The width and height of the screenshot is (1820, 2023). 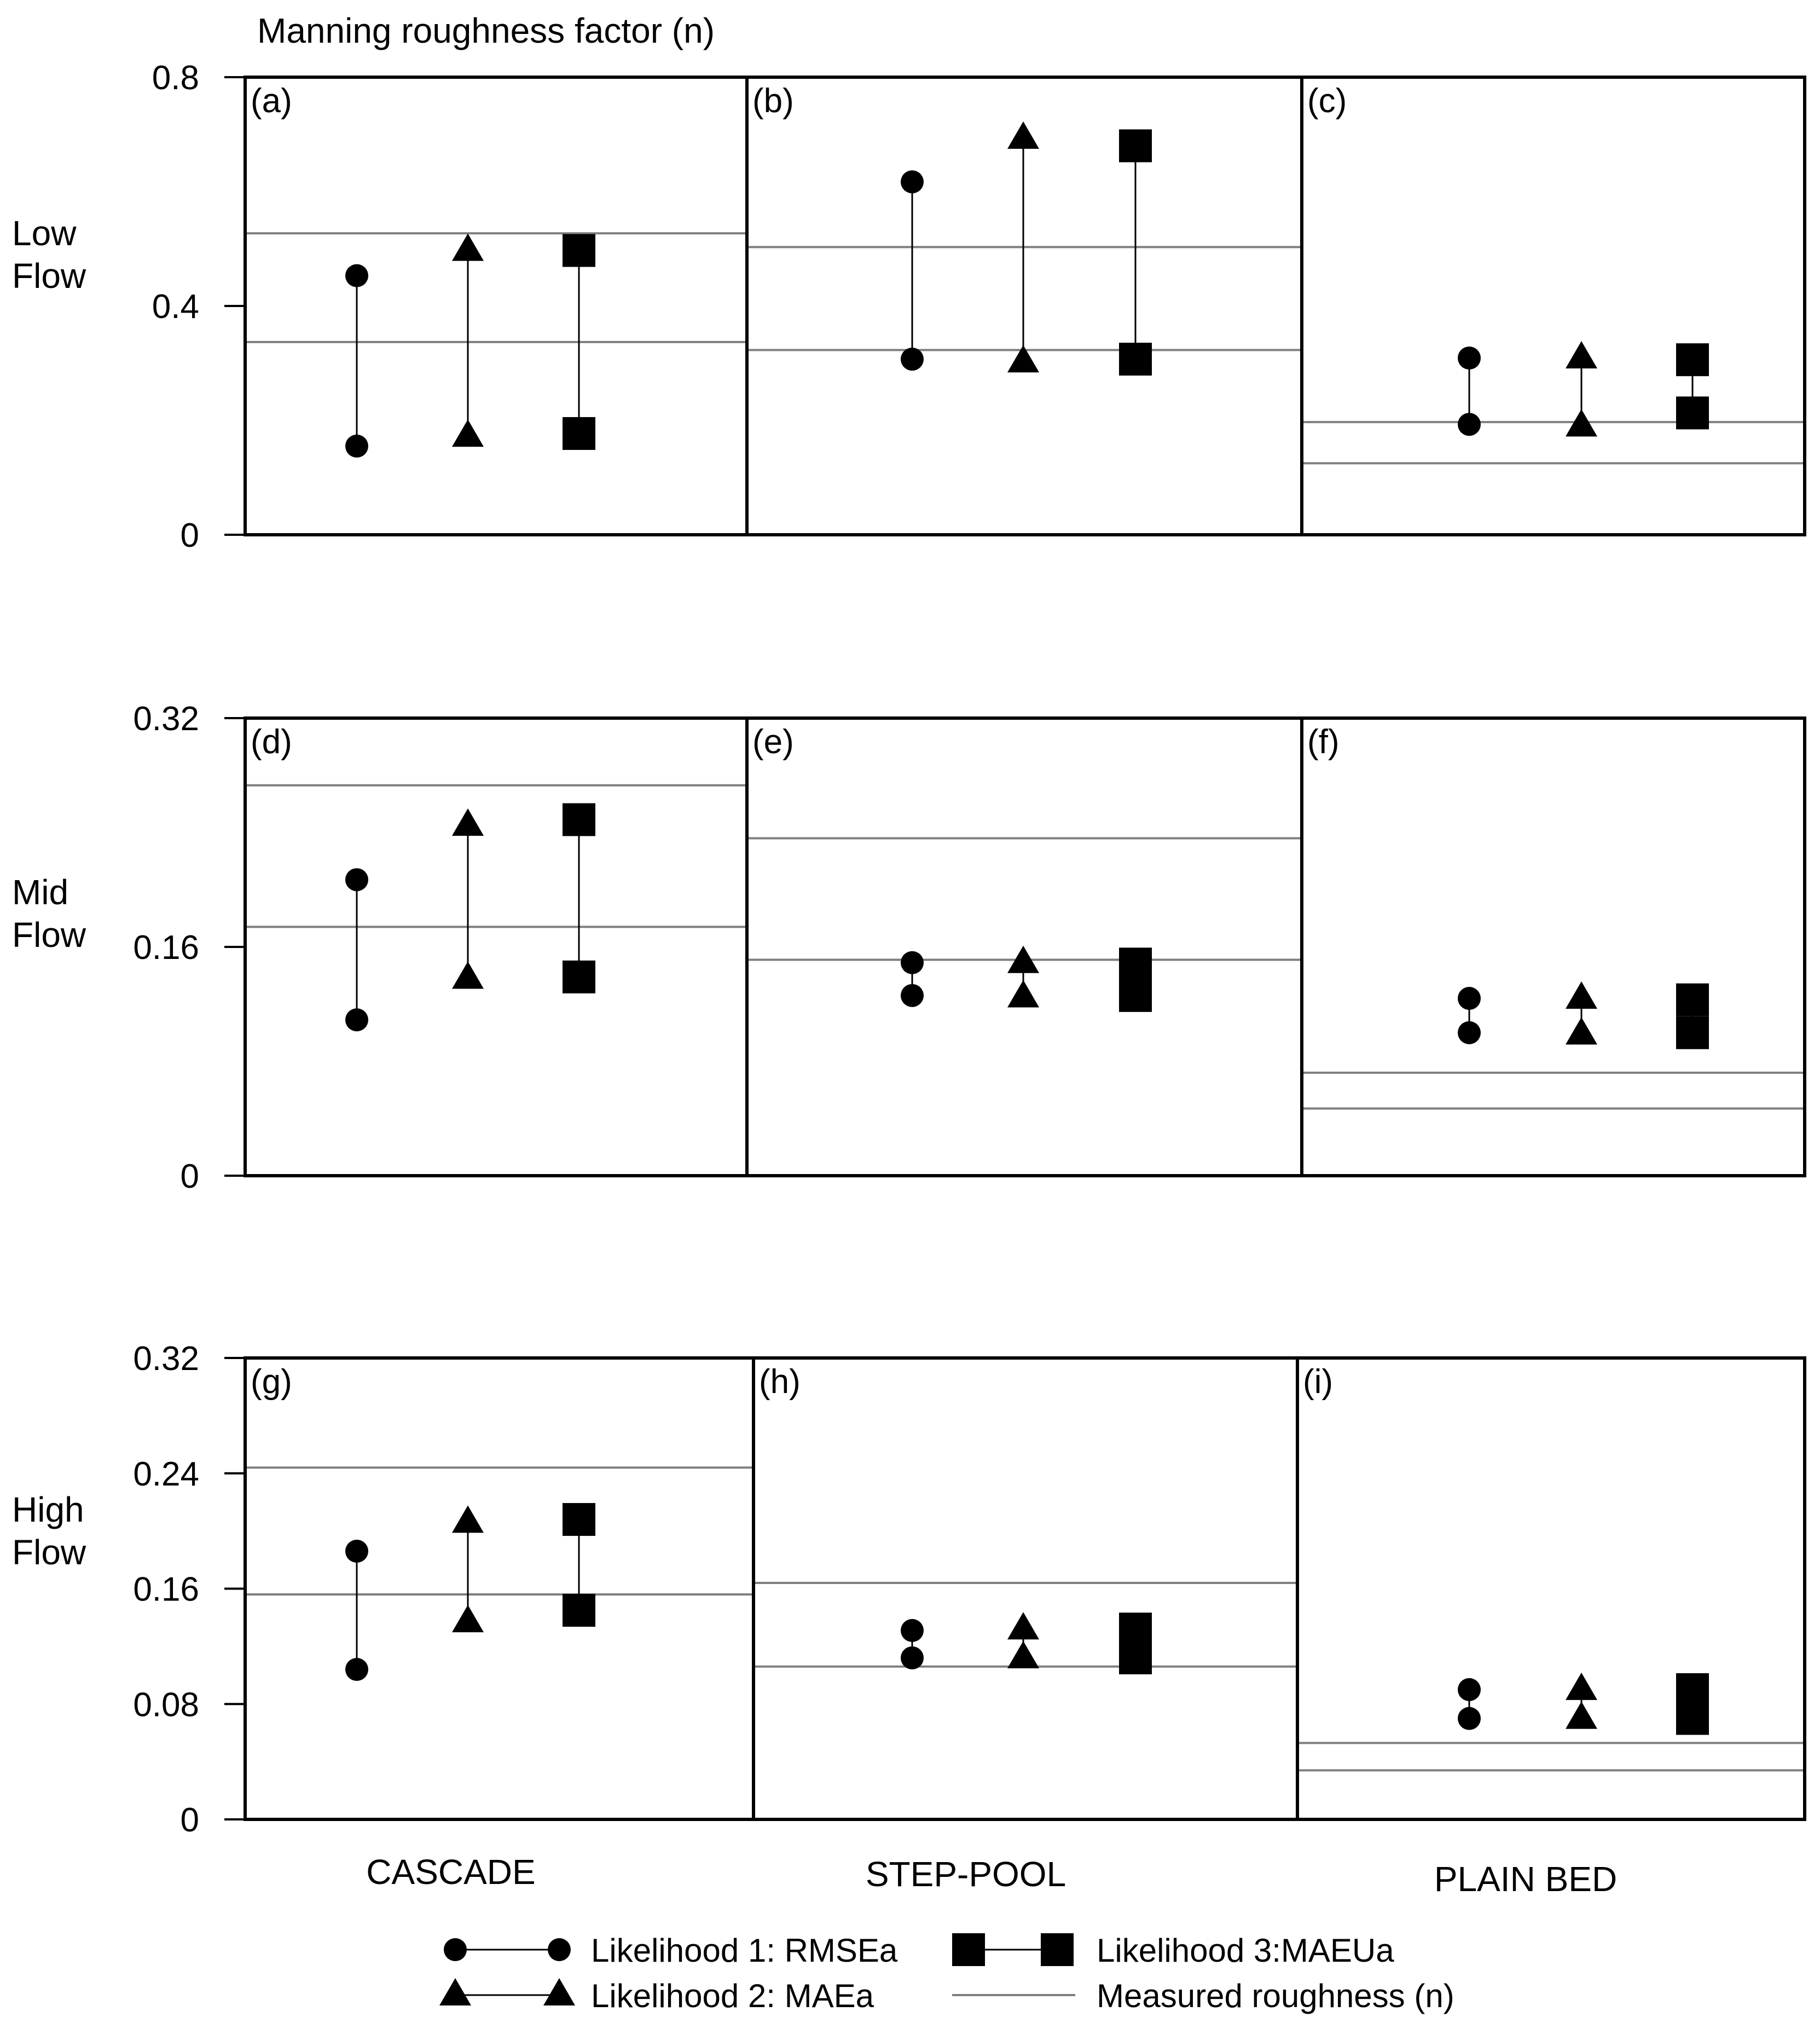 I want to click on legend-entry-3: Likelihood 2: MAEa, so click(x=656, y=1996).